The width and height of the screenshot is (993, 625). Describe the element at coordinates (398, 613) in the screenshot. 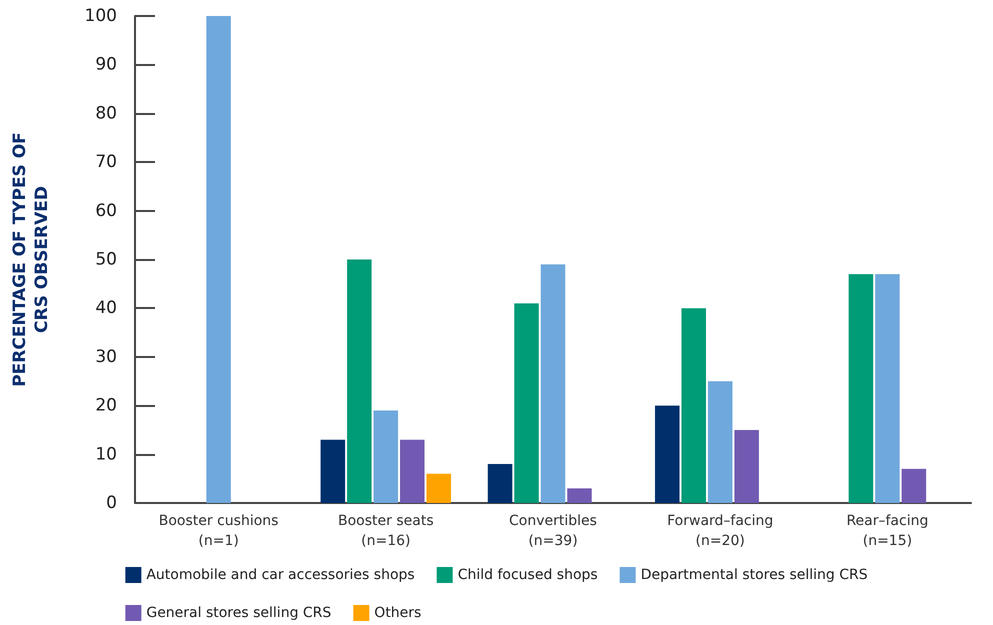

I see `legend-label: Others` at that location.